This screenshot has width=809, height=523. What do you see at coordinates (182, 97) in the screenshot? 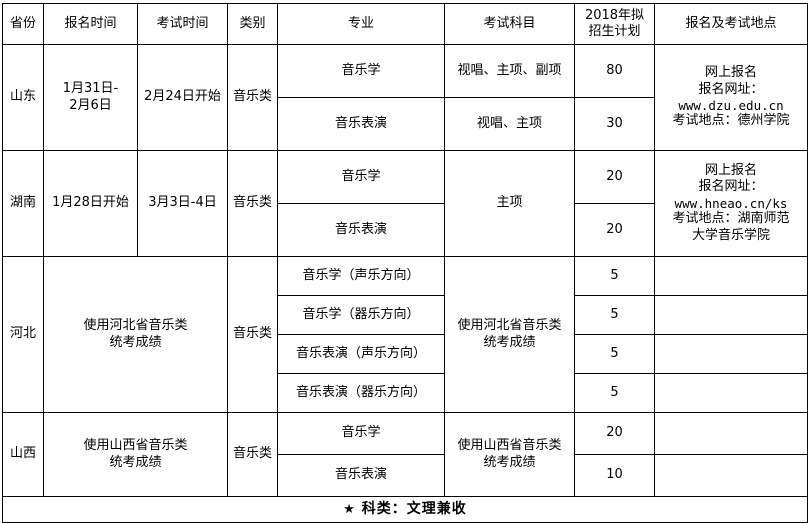
I see `cell-exam-time-shandong: 2月24日开始` at bounding box center [182, 97].